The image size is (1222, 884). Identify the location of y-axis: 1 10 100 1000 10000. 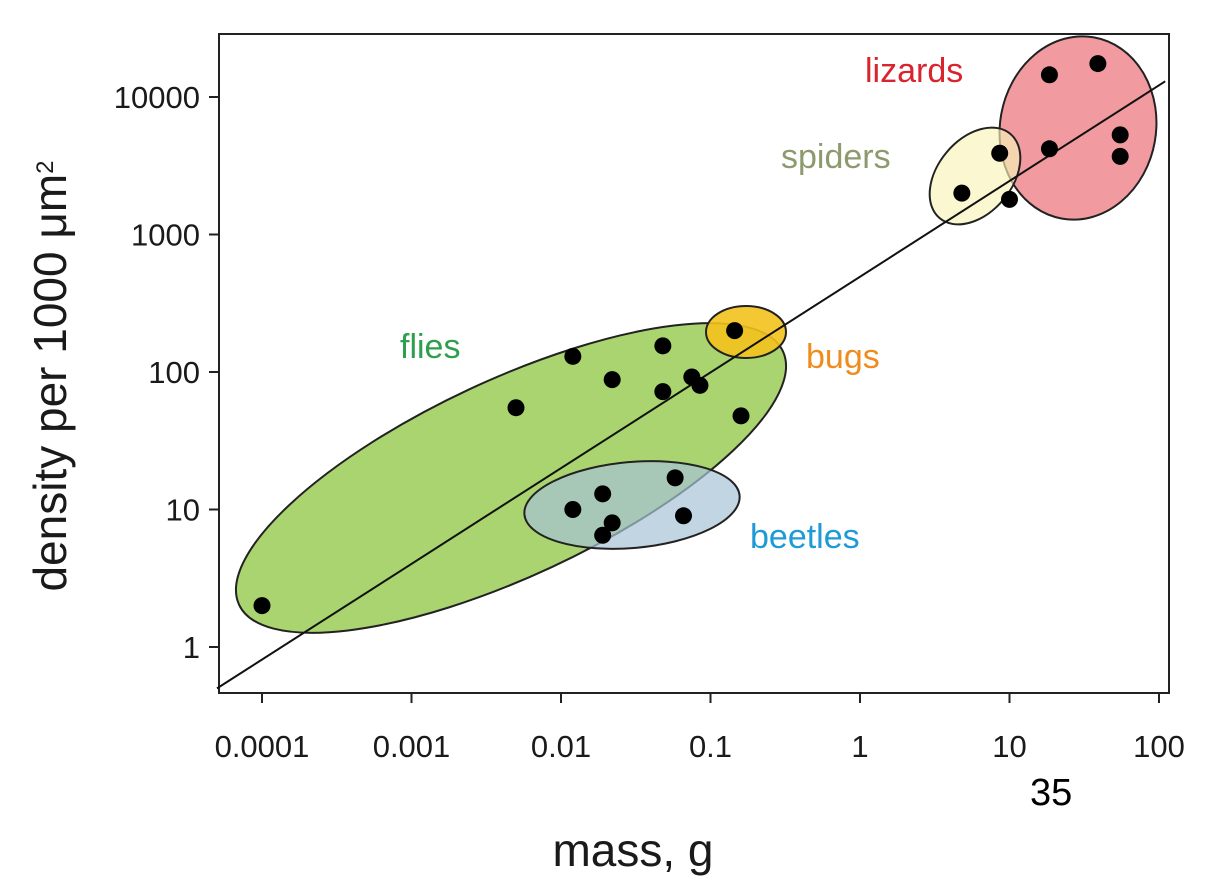
(166, 372).